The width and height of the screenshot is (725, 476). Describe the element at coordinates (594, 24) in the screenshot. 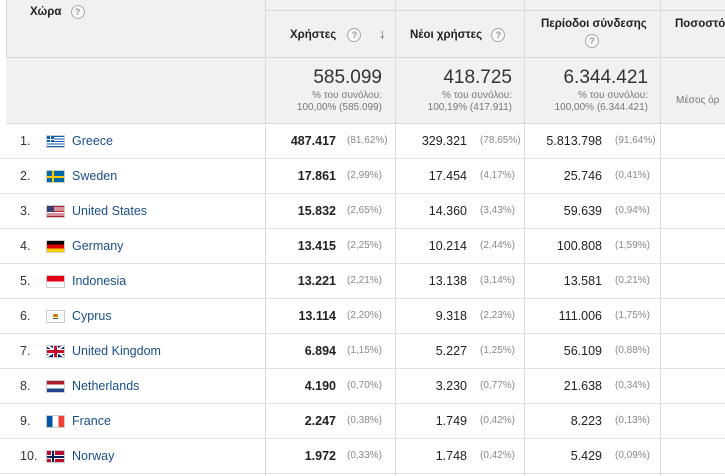

I see `column-header-label: Περίοδοι σύνδεσης` at that location.